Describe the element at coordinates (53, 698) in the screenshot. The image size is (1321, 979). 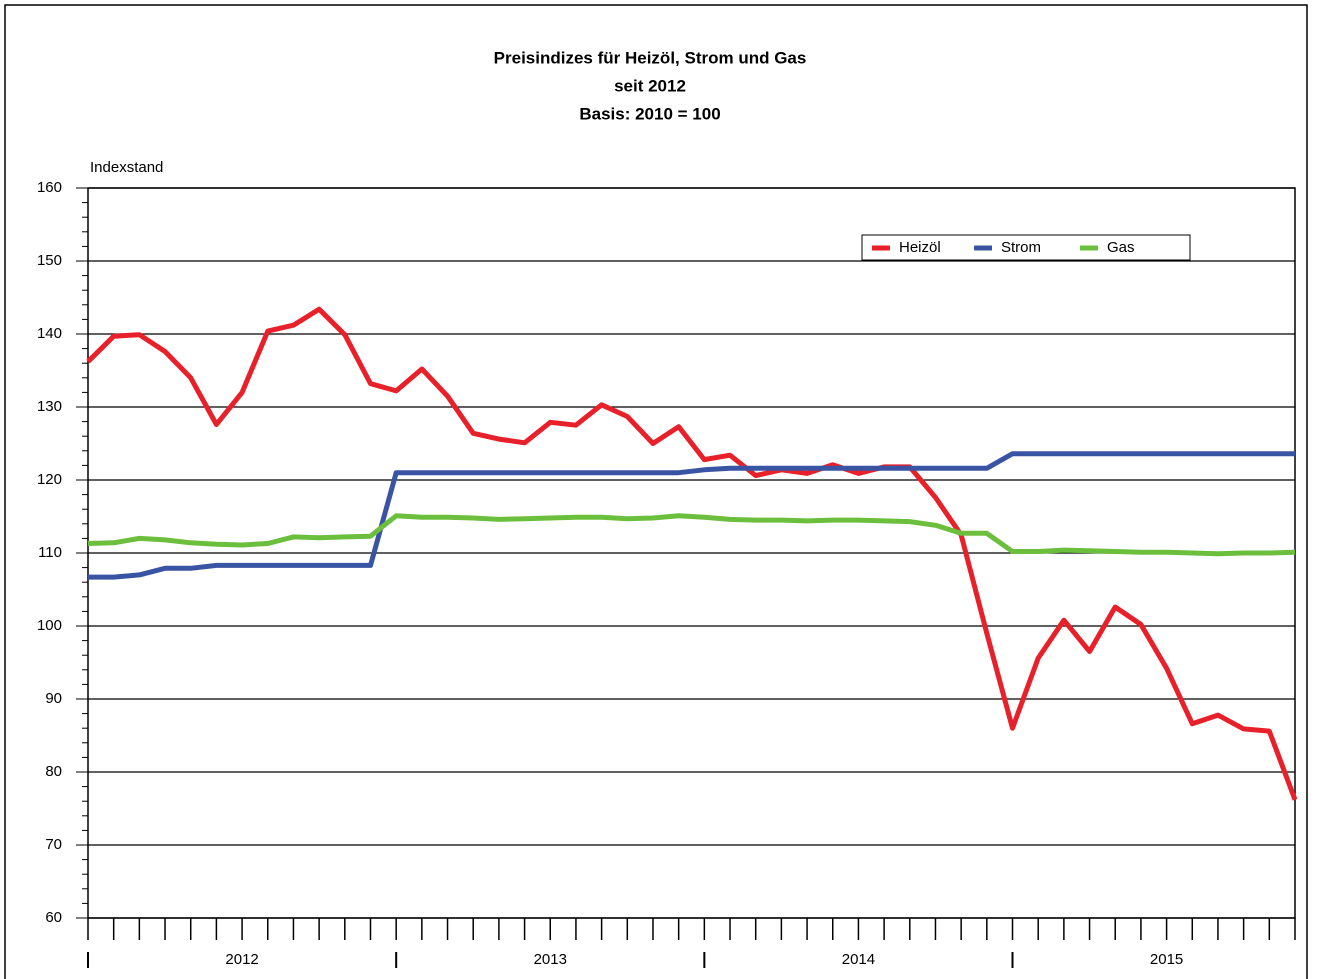
I see `y-tick-label: 90` at that location.